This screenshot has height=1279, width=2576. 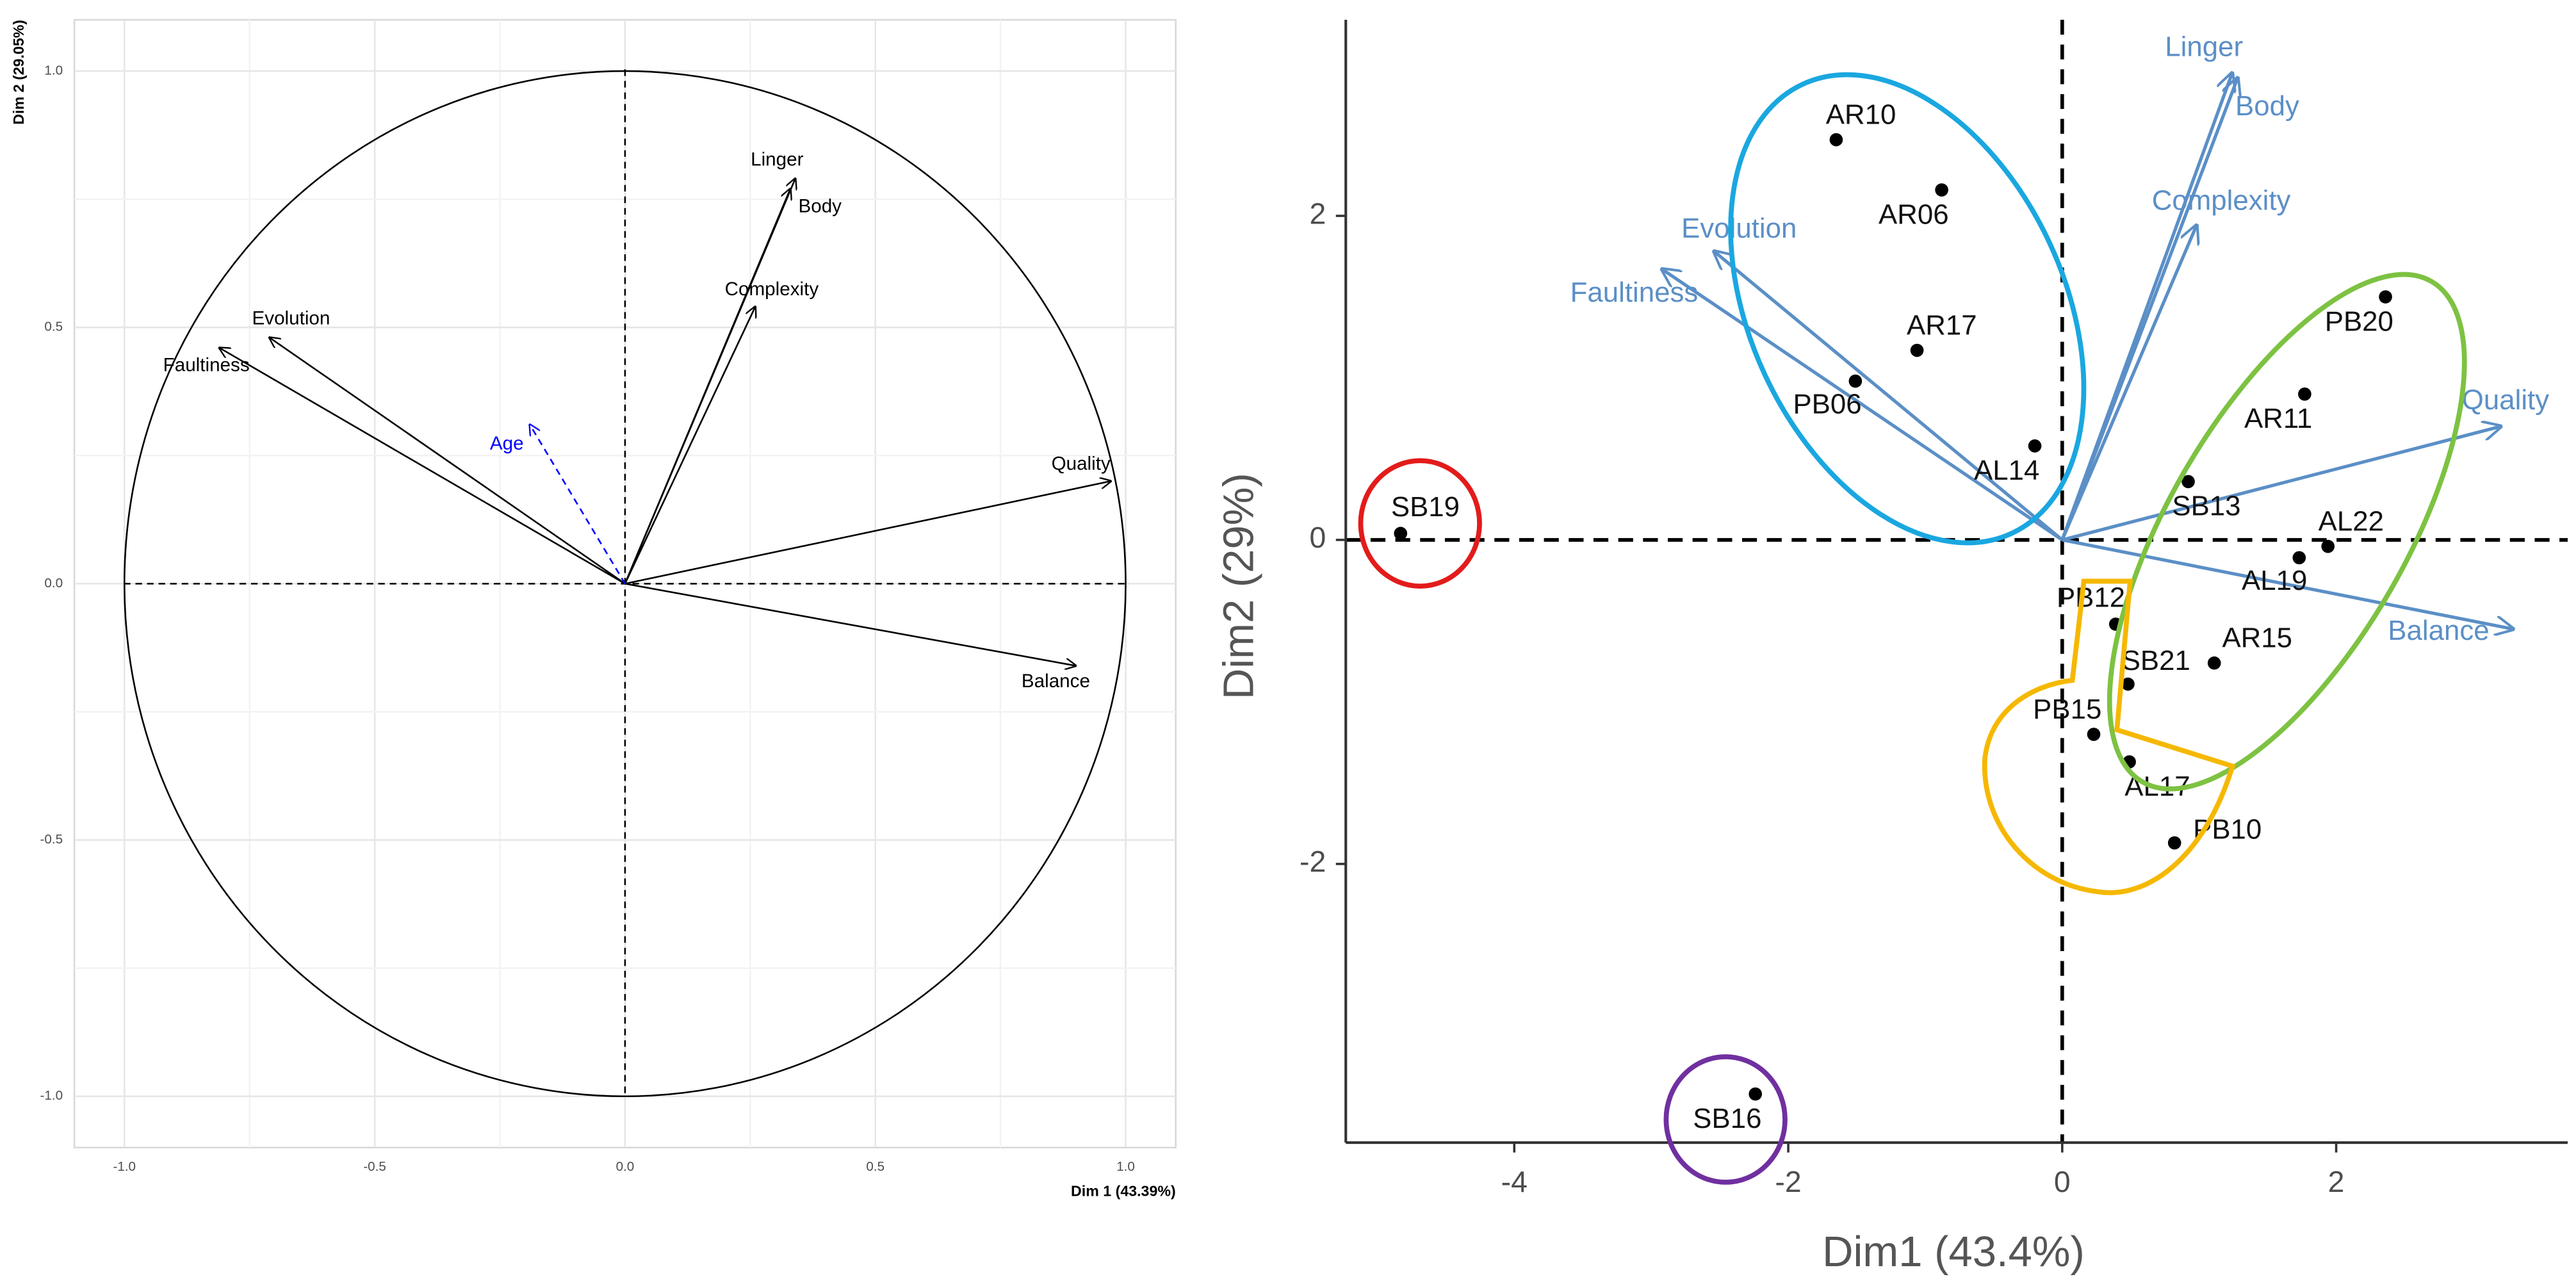 I want to click on x-tick-label: 0.0, so click(x=625, y=1166).